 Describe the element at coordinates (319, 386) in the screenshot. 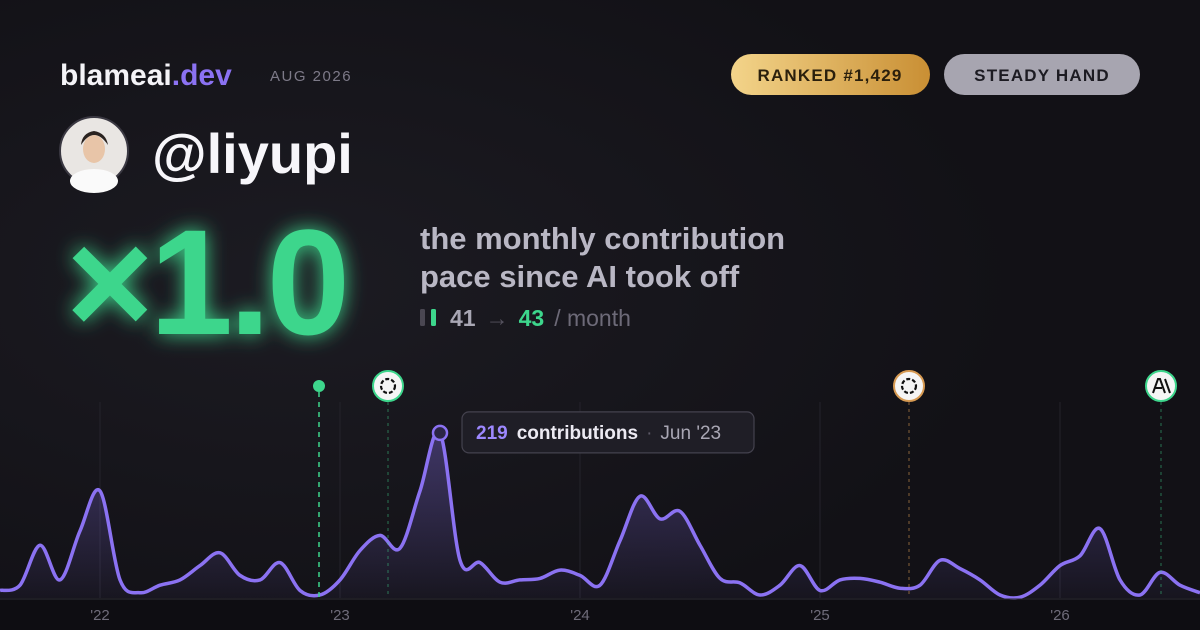

I see `event-dot` at that location.